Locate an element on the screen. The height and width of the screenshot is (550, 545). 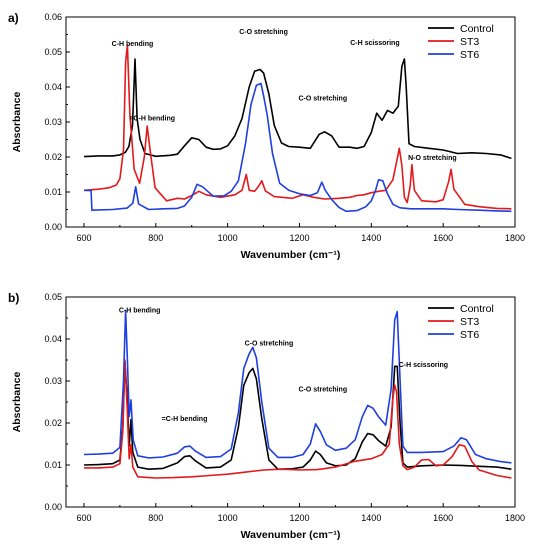
panel-label: a) is located at coordinates (13, 18).